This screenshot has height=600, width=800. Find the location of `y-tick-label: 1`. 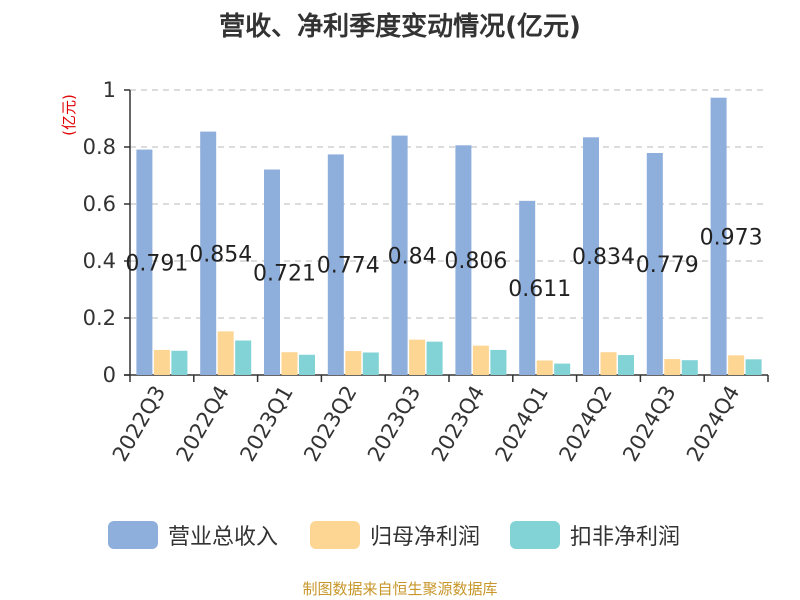

y-tick-label: 1 is located at coordinates (109, 90).